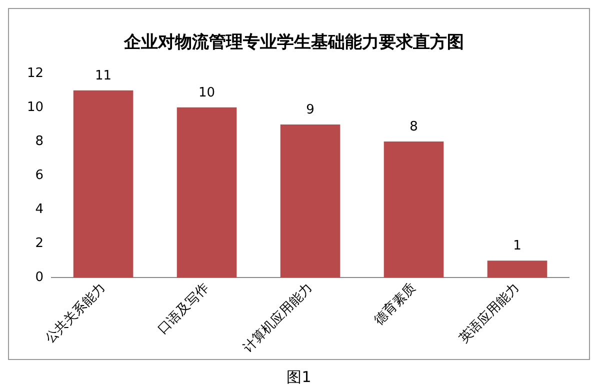 The height and width of the screenshot is (391, 600). I want to click on x-tick-label: 英语应用能力, so click(489, 313).